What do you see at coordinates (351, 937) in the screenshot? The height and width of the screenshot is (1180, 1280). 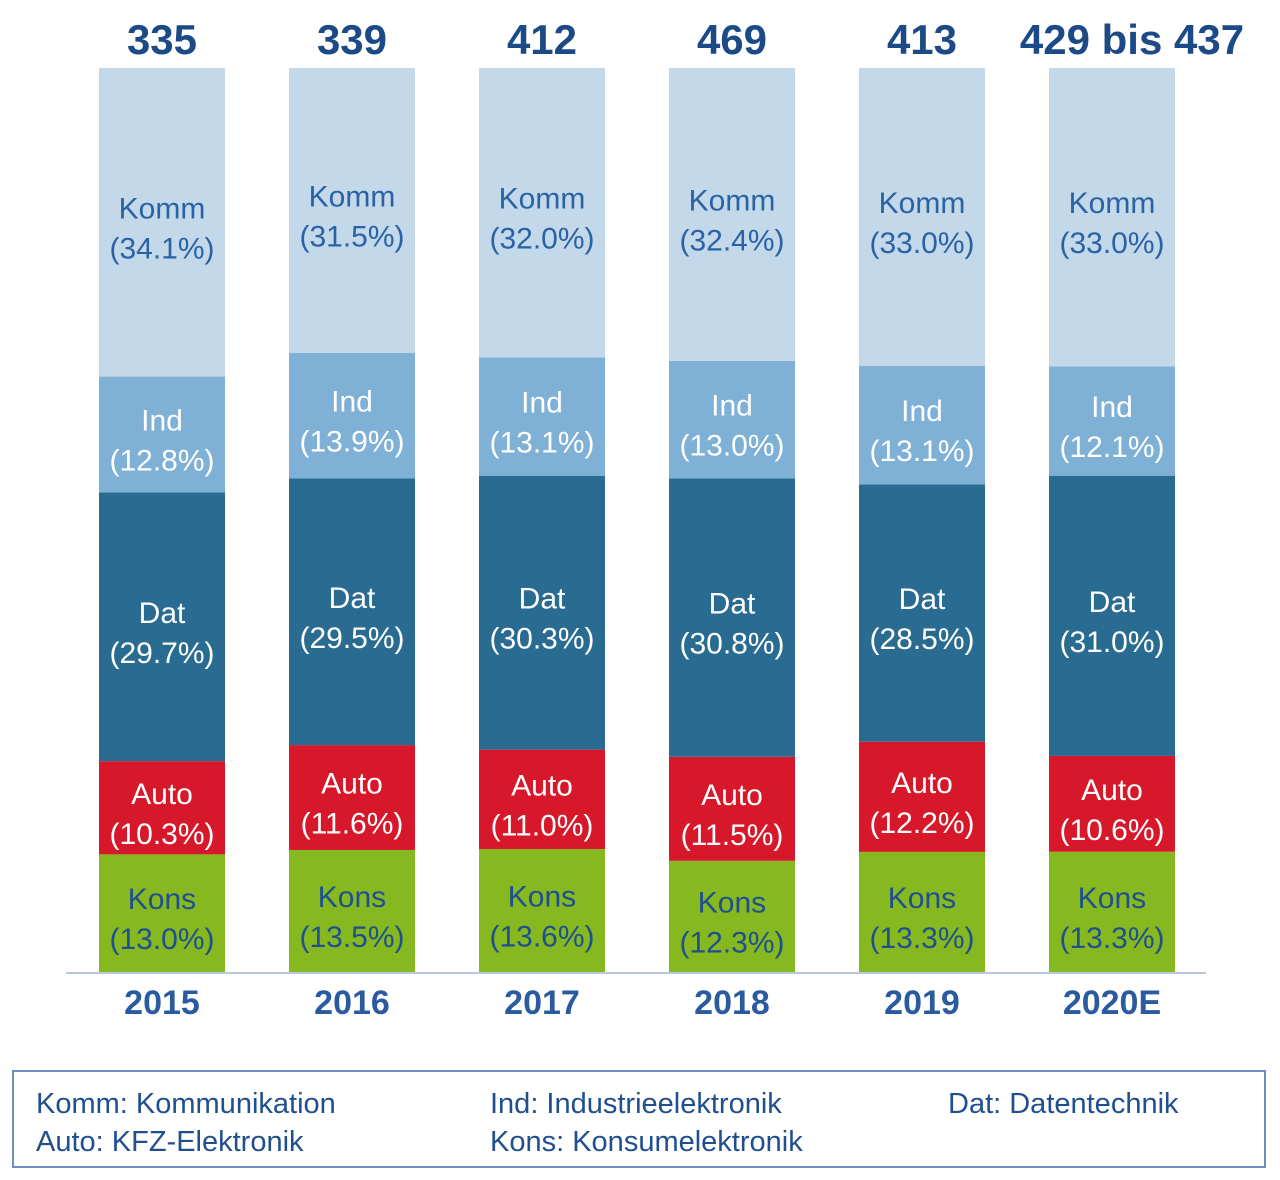 I see `segment-percent-label: (13.5%)` at bounding box center [351, 937].